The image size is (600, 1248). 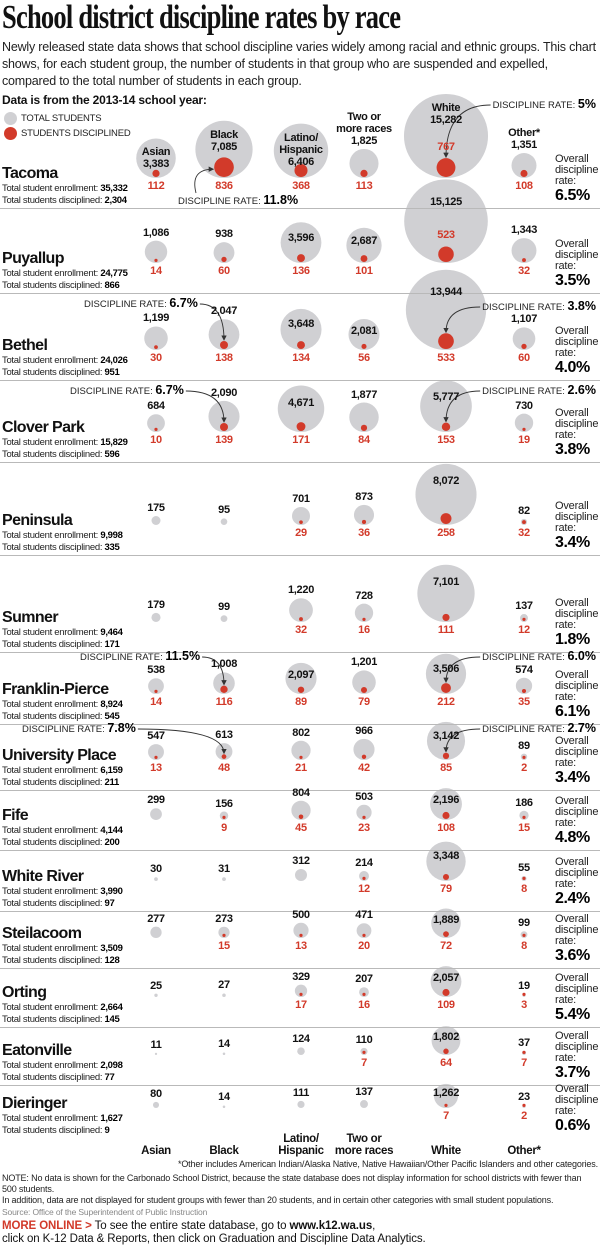 What do you see at coordinates (301, 533) in the screenshot?
I see `disciplined-label-latino: 29` at bounding box center [301, 533].